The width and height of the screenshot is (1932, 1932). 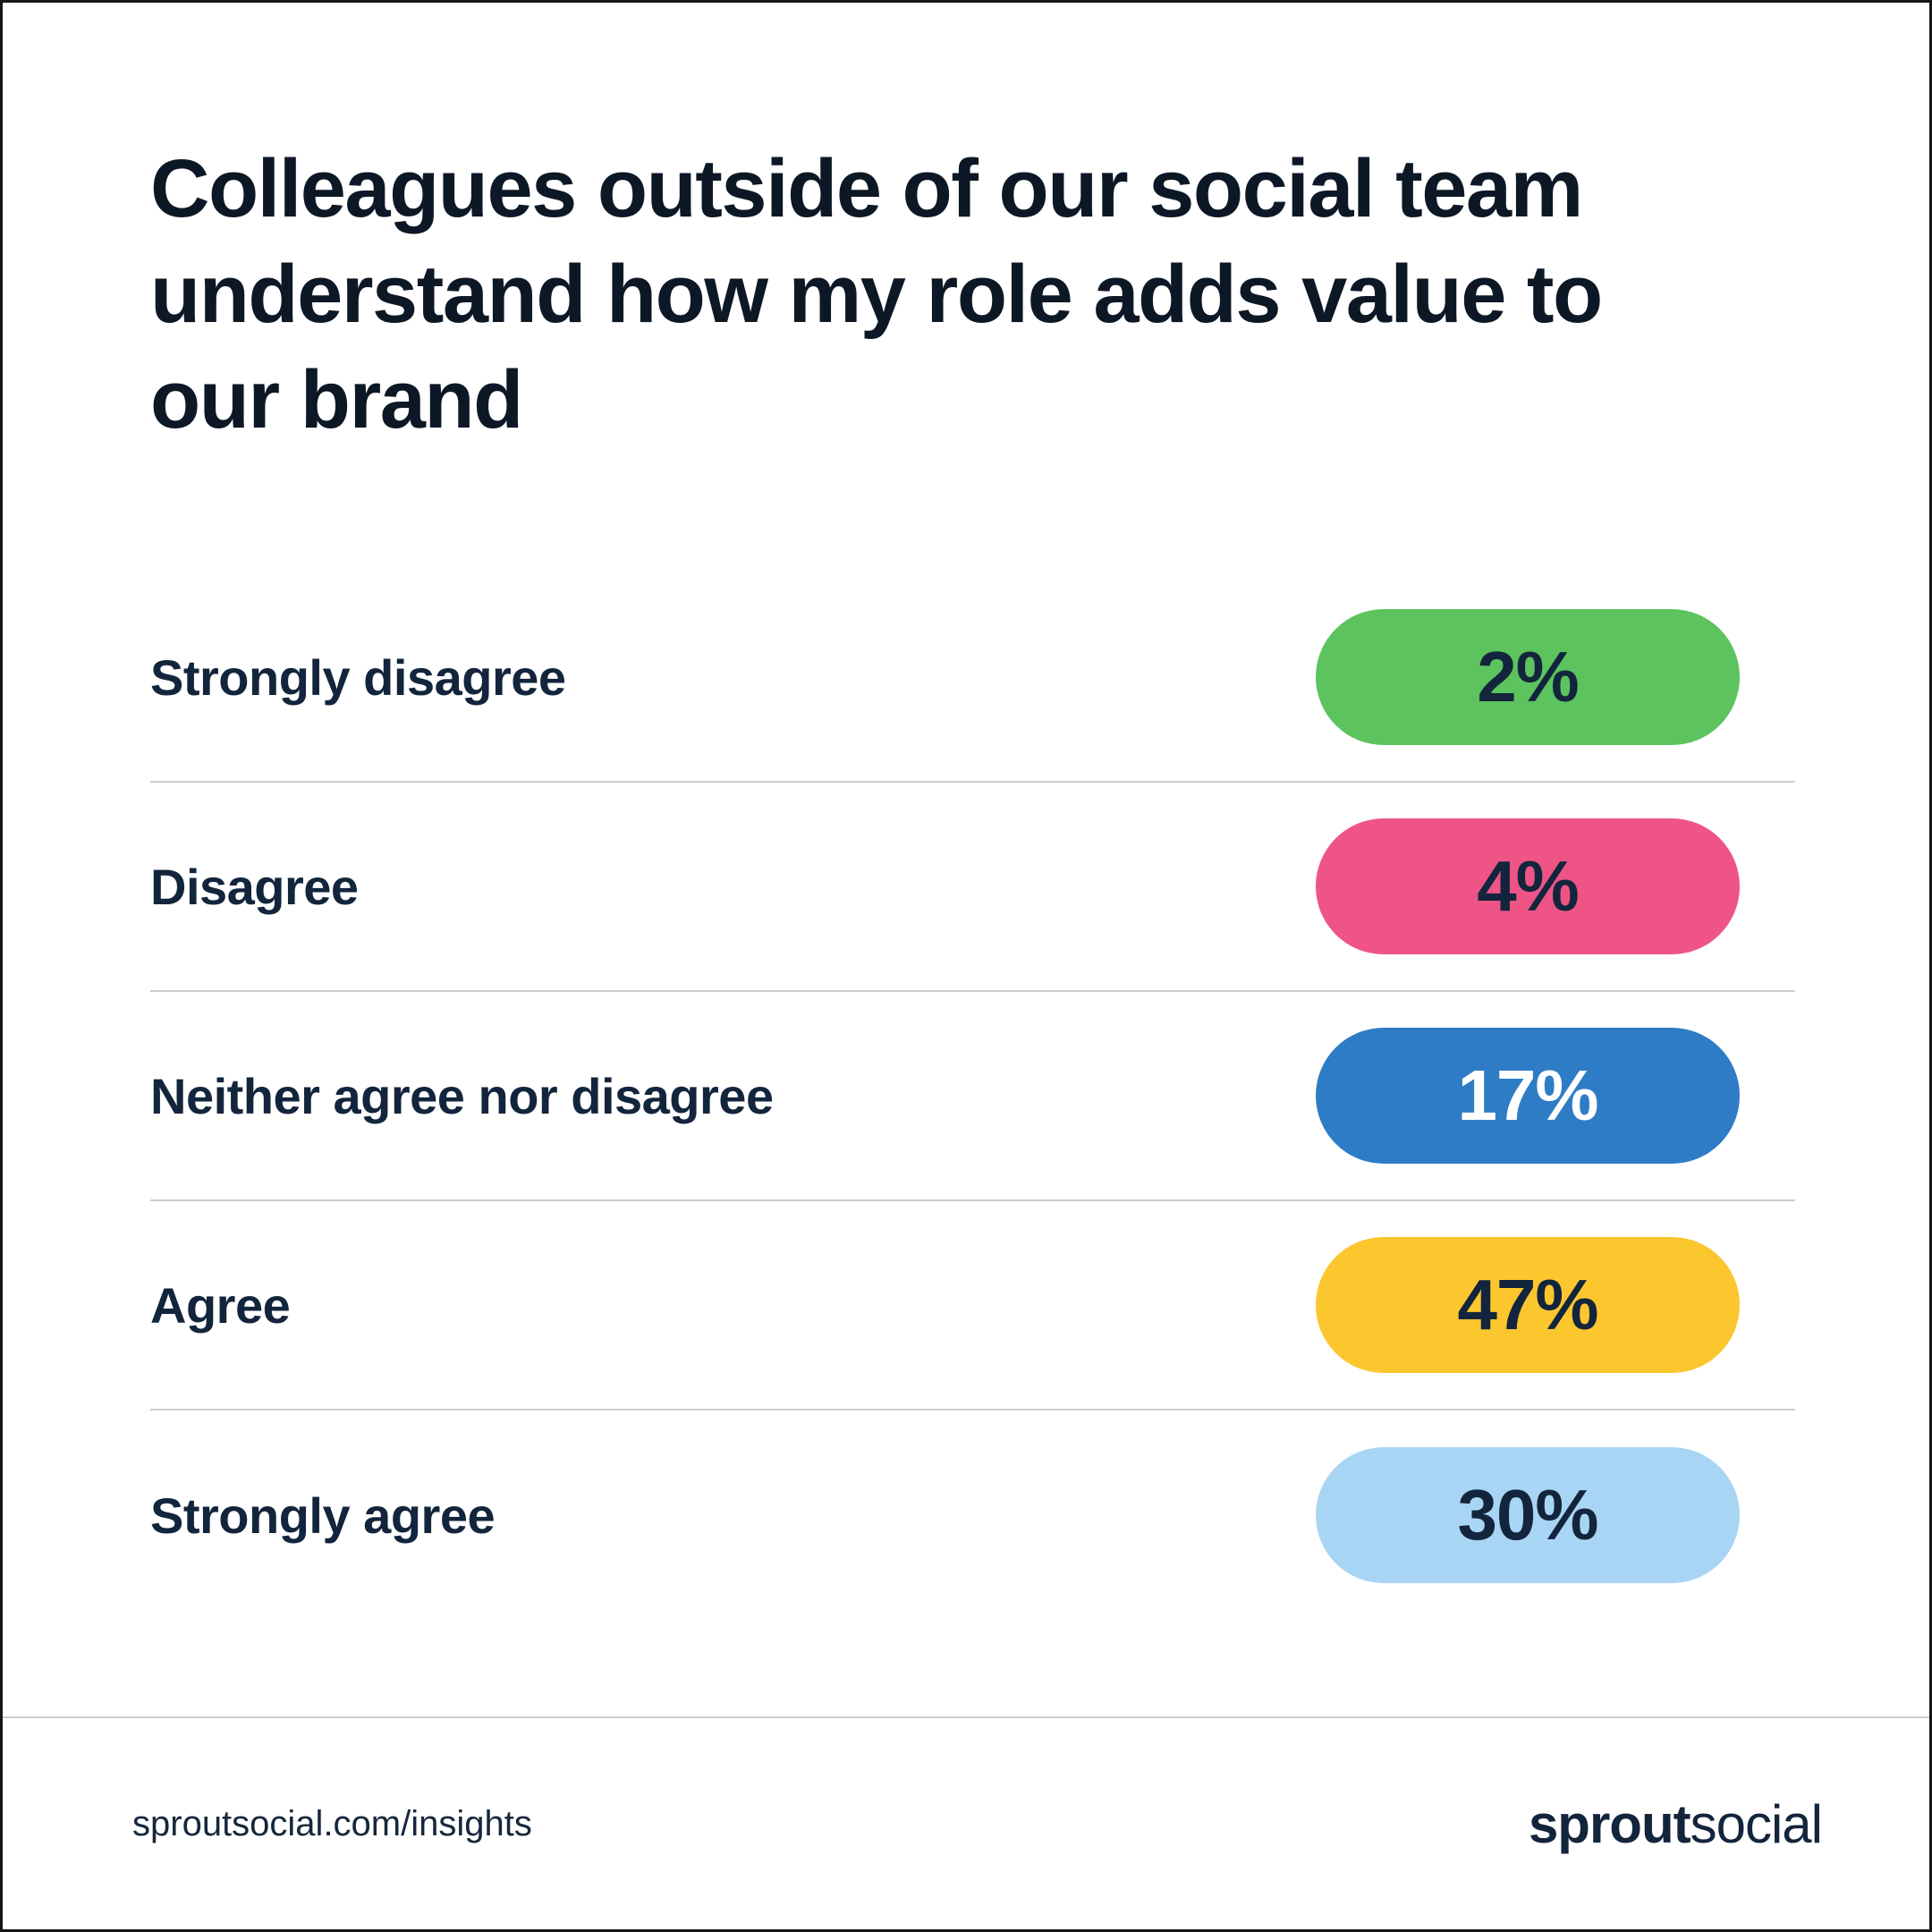 I want to click on chart-row: Strongly disagree 2%, so click(x=972, y=678).